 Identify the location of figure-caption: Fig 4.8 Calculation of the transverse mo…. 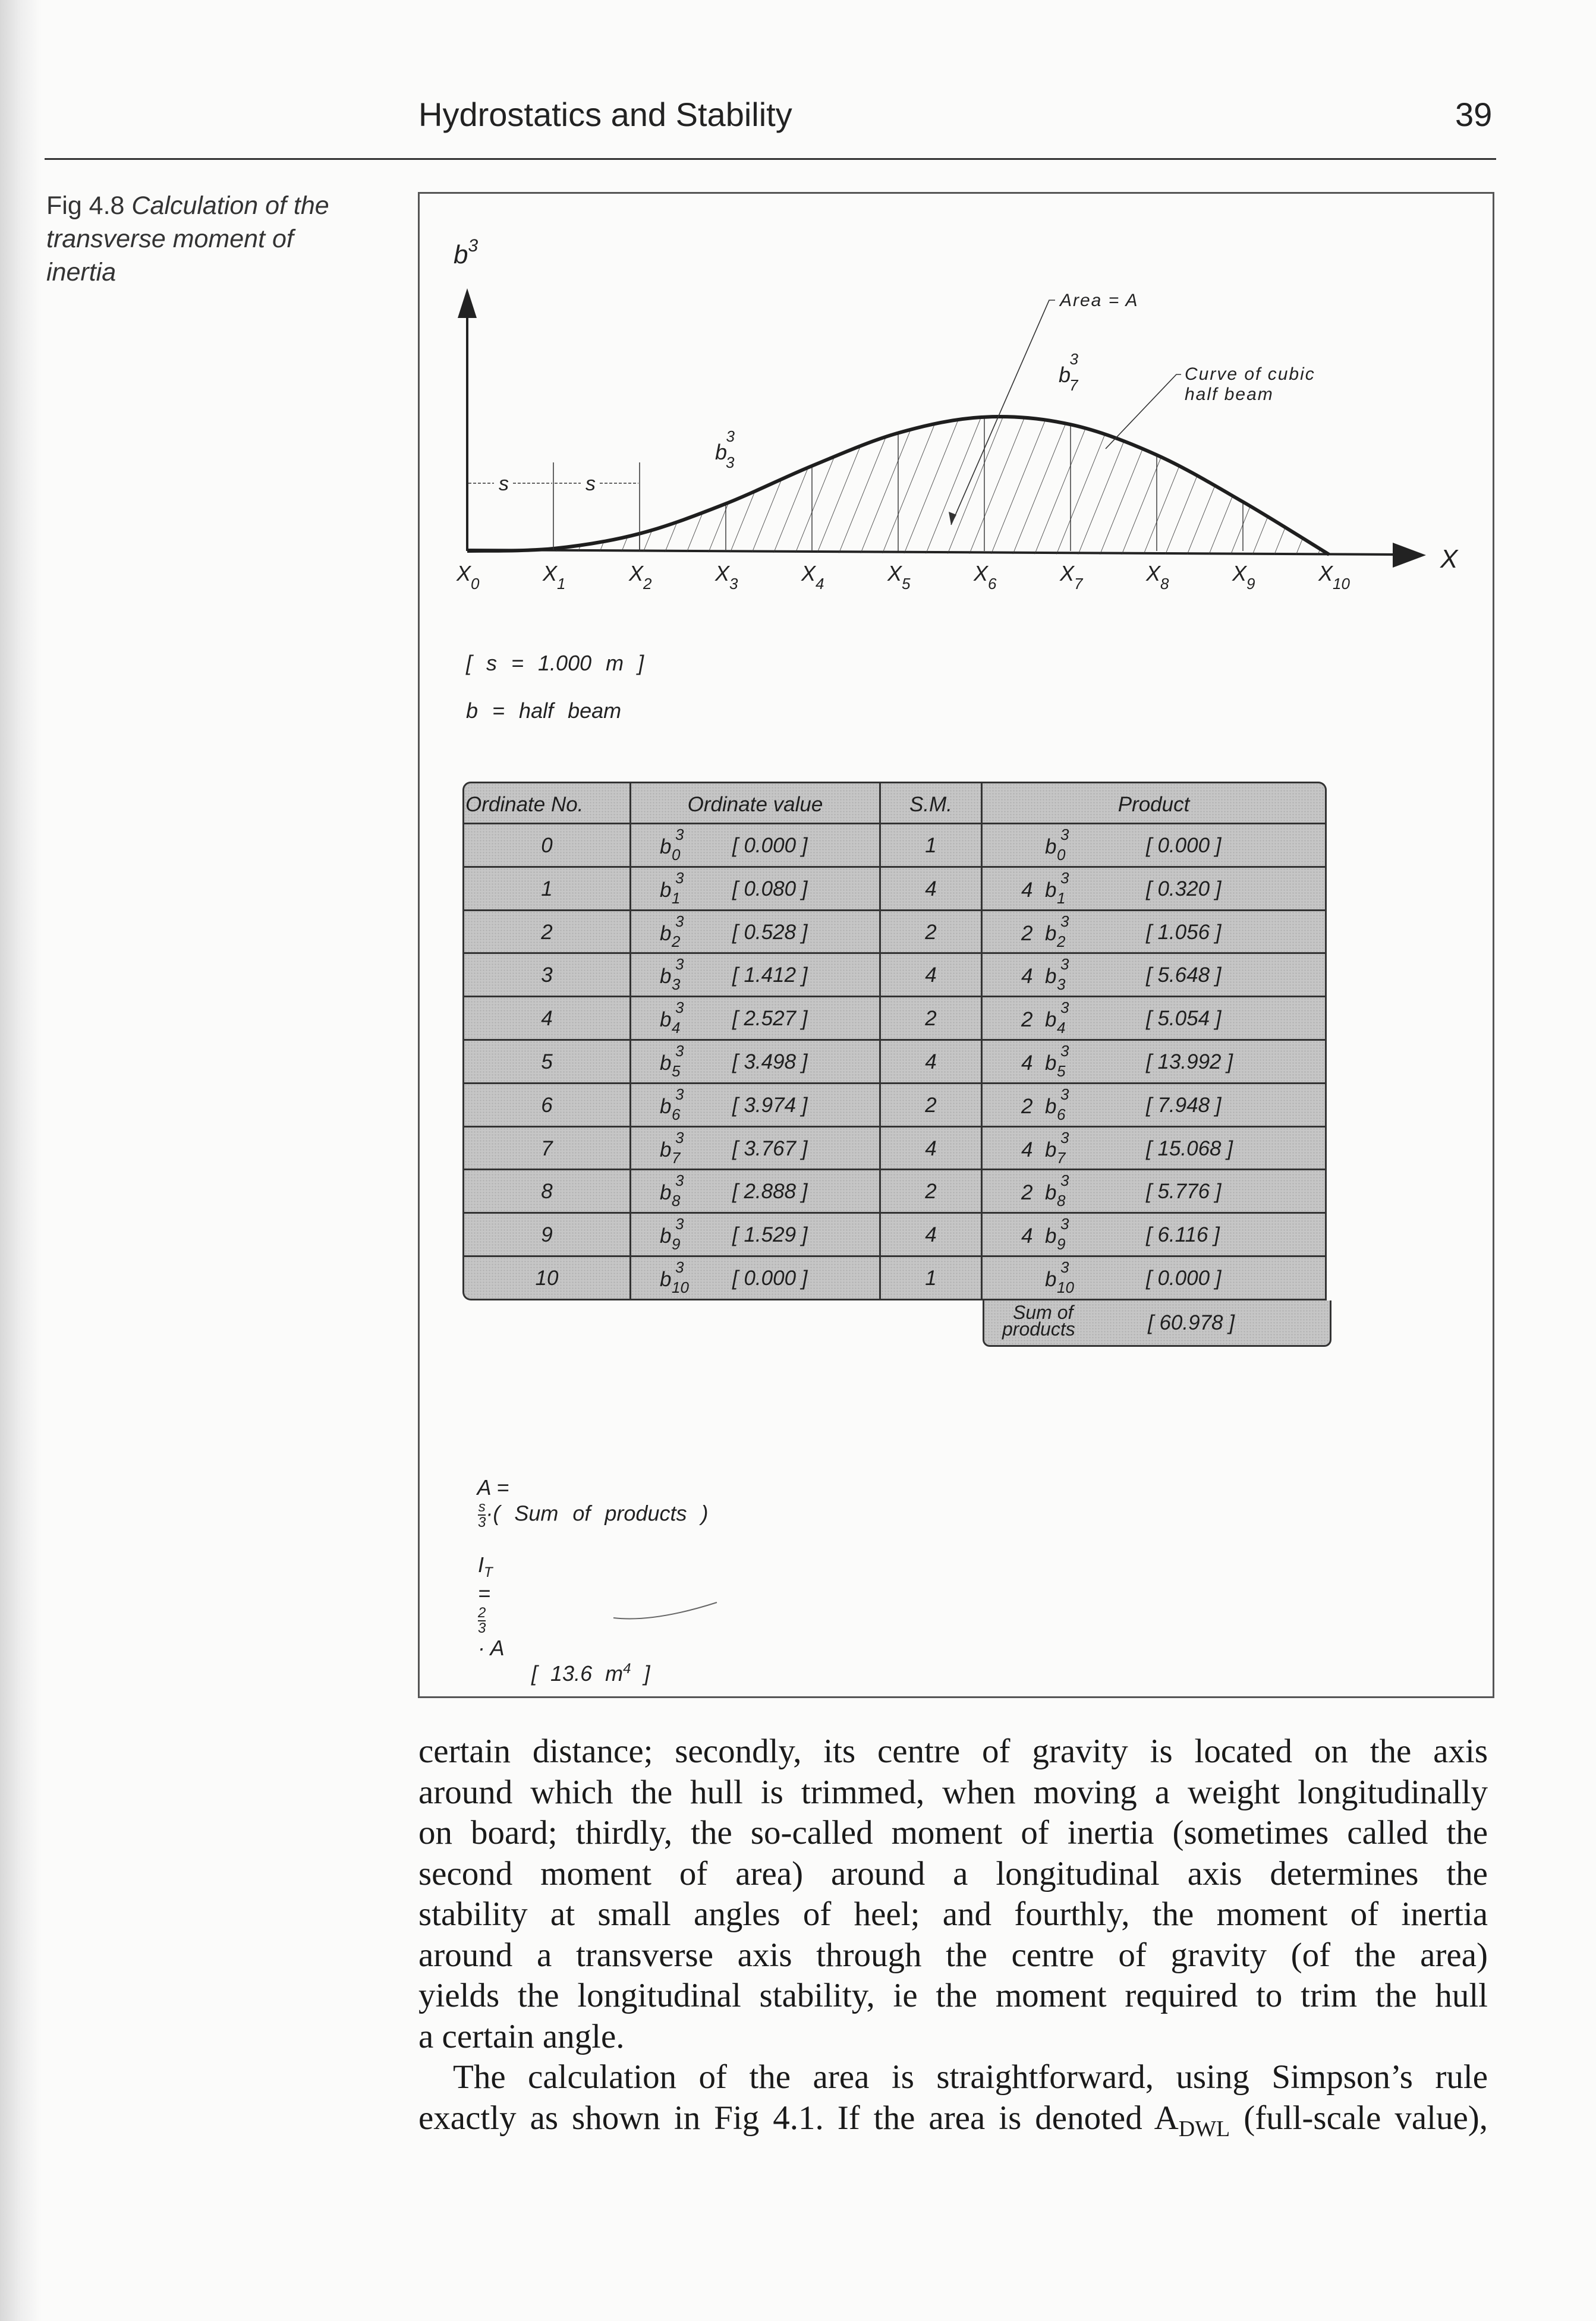
(188, 239).